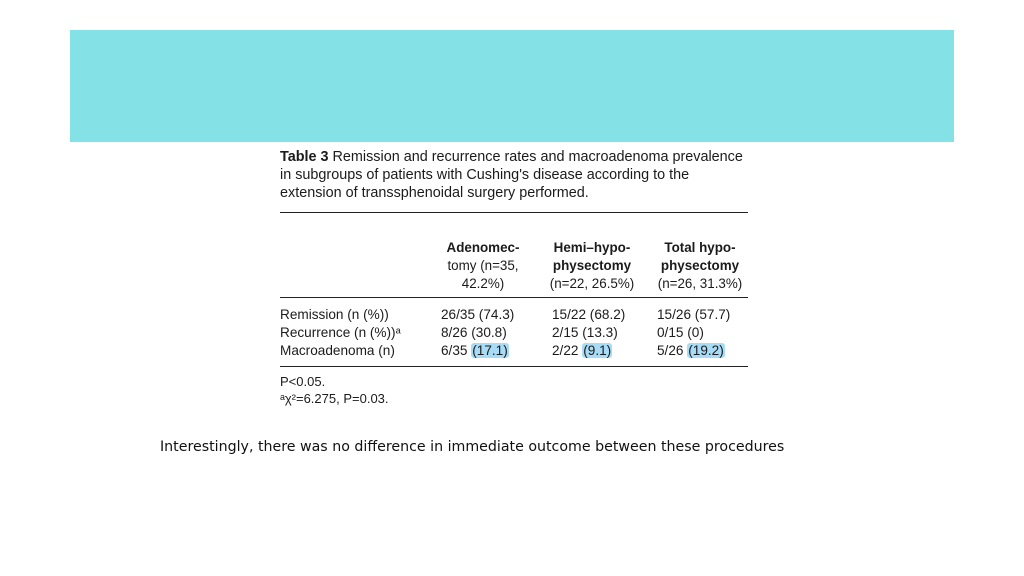 The width and height of the screenshot is (1024, 576). Describe the element at coordinates (680, 332) in the screenshot. I see `table-cell: 0/15 (0)` at that location.